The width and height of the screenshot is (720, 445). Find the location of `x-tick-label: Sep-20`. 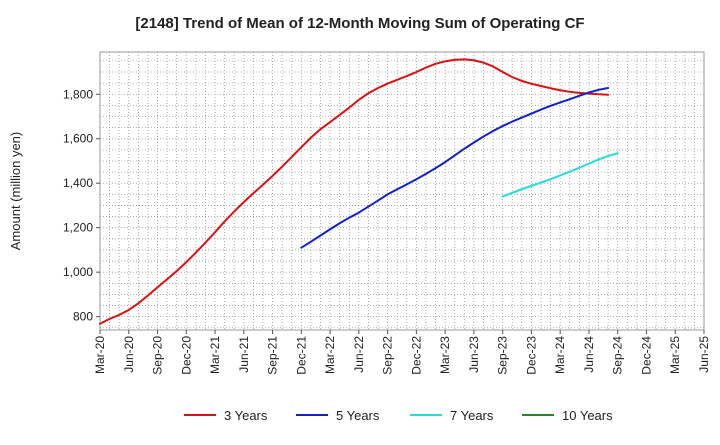

x-tick-label: Sep-20 is located at coordinates (158, 355).